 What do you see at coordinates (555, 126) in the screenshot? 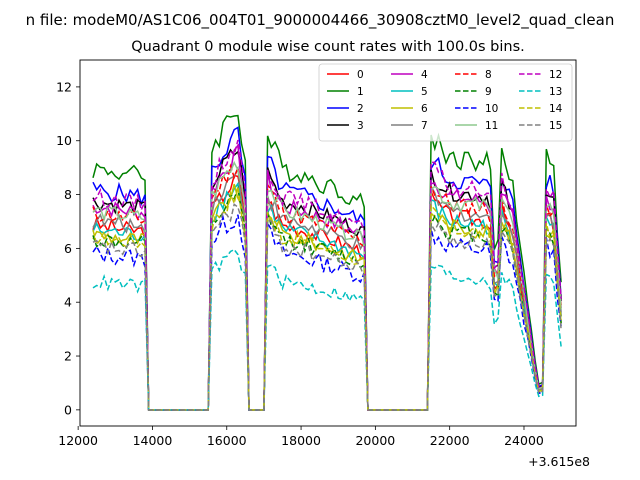
I see `legend-label-15: 15` at bounding box center [555, 126].